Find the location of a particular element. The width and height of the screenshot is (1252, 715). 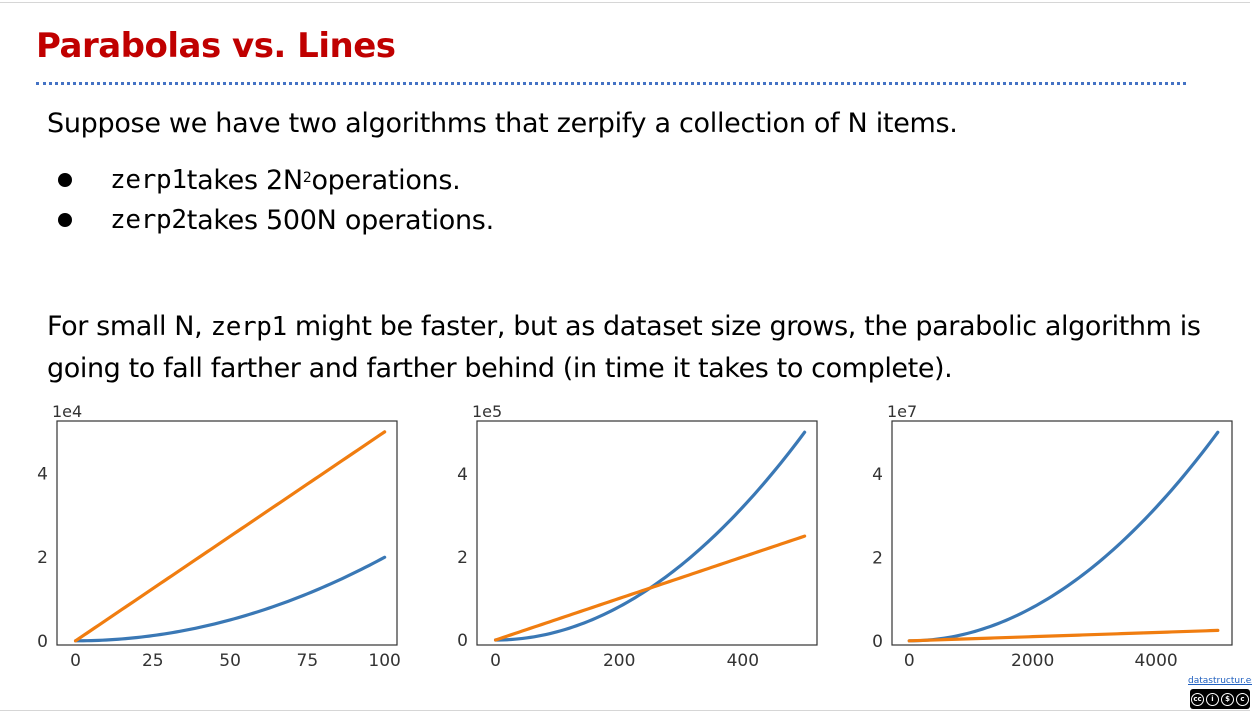

bullet-code: zerp2 is located at coordinates (148, 220).